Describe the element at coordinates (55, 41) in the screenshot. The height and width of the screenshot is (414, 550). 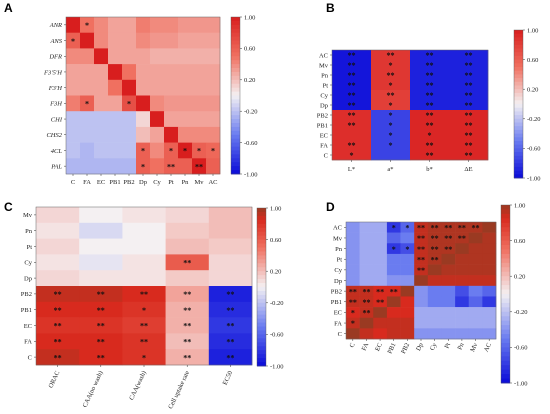
I see `row-label: ANS` at that location.